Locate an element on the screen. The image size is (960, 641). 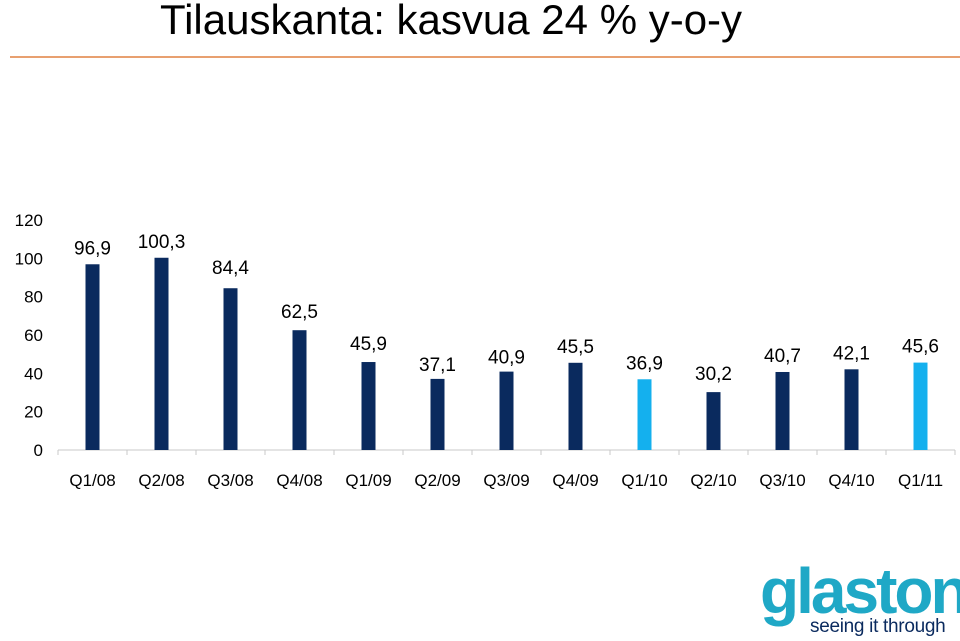
data-label: 40,7 is located at coordinates (782, 356).